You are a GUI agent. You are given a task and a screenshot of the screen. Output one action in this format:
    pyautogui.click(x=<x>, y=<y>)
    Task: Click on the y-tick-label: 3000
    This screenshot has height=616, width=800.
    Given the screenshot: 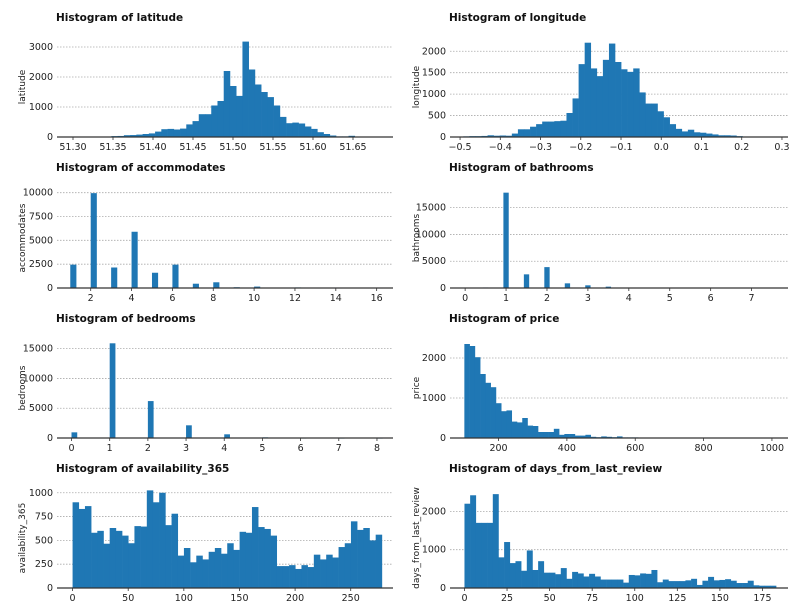 What is the action you would take?
    pyautogui.click(x=41, y=47)
    